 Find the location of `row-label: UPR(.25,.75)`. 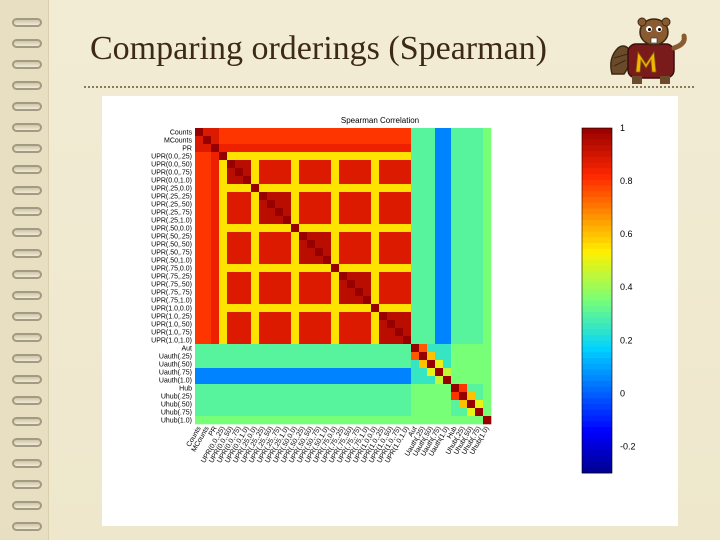

row-label: UPR(.25,.75) is located at coordinates (171, 212).